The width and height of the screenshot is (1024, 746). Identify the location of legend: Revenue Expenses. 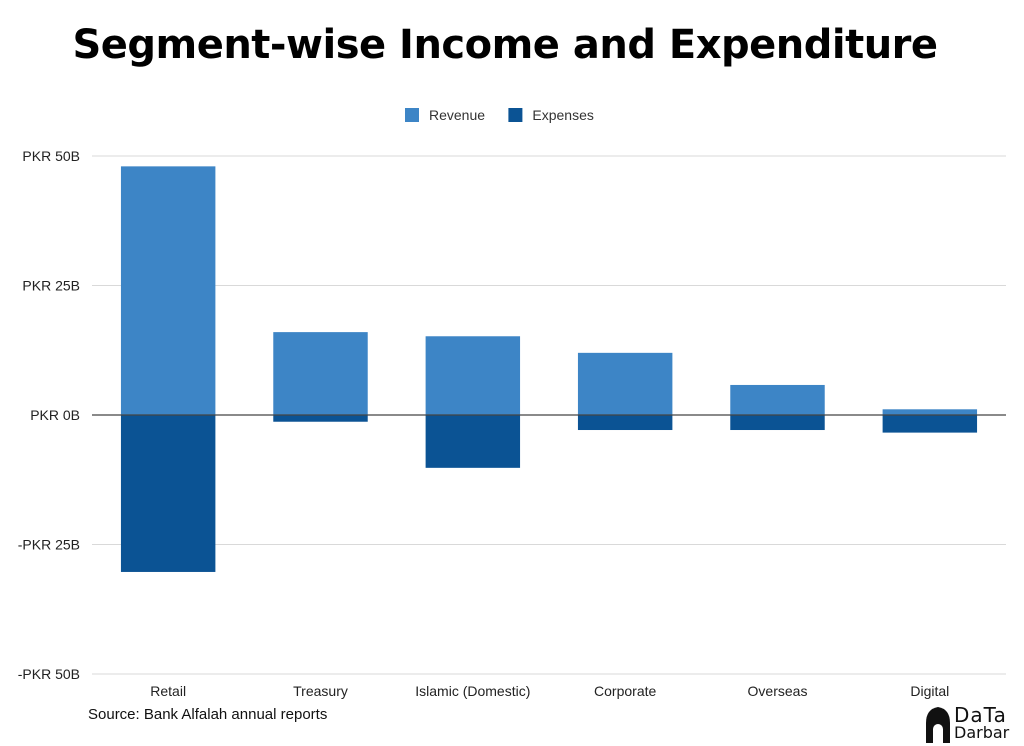
(499, 115).